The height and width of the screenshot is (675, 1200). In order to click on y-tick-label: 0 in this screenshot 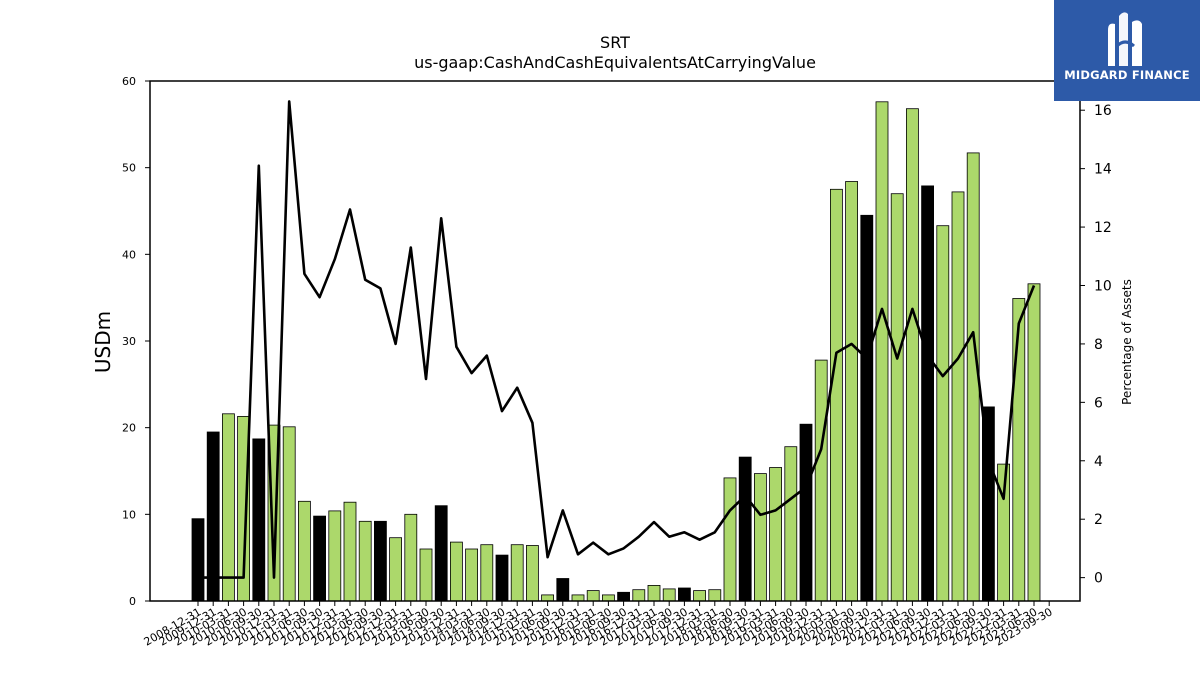, I will do `click(132, 601)`.